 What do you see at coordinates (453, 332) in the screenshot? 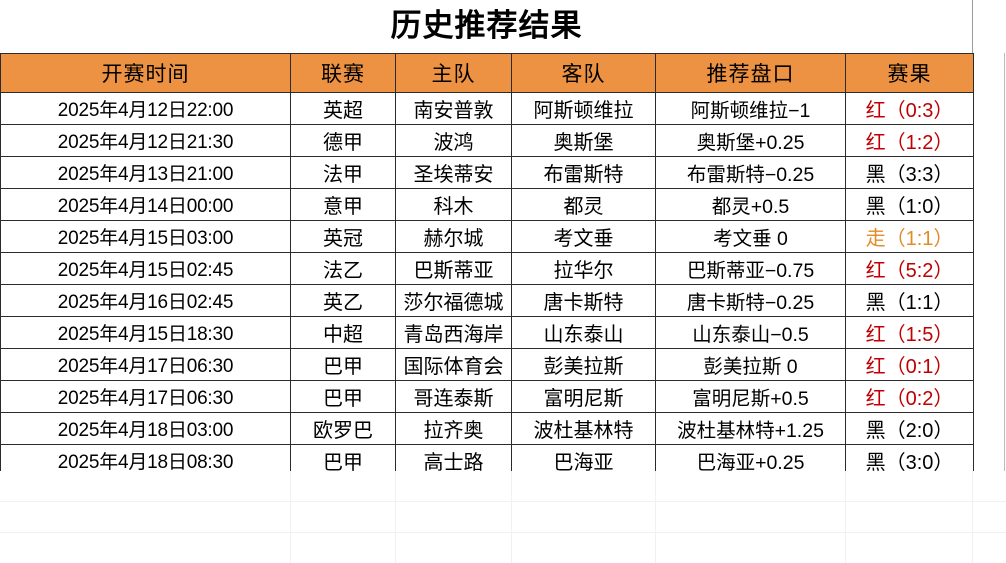
I see `cell-home: 青岛西海岸` at bounding box center [453, 332].